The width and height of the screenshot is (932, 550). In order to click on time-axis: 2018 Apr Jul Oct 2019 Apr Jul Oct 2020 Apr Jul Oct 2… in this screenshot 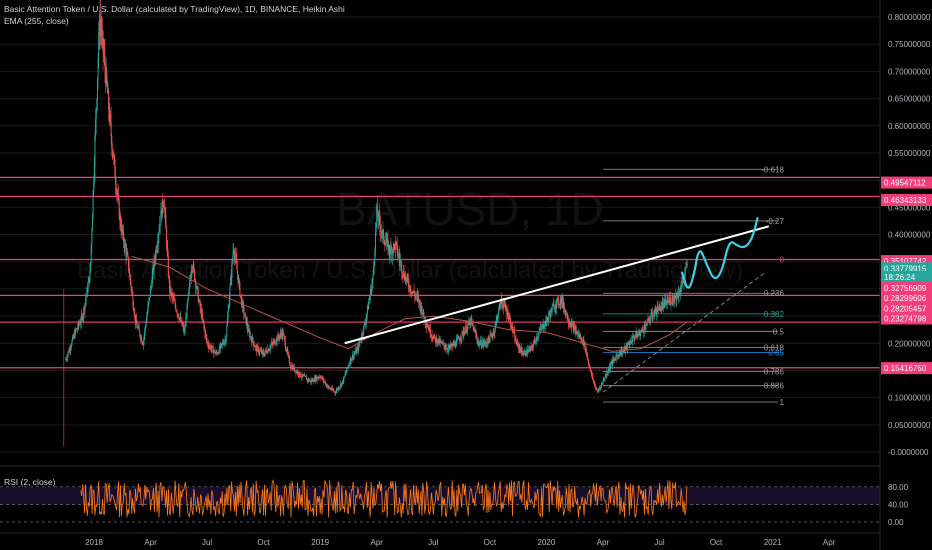, I will do `click(440, 539)`.